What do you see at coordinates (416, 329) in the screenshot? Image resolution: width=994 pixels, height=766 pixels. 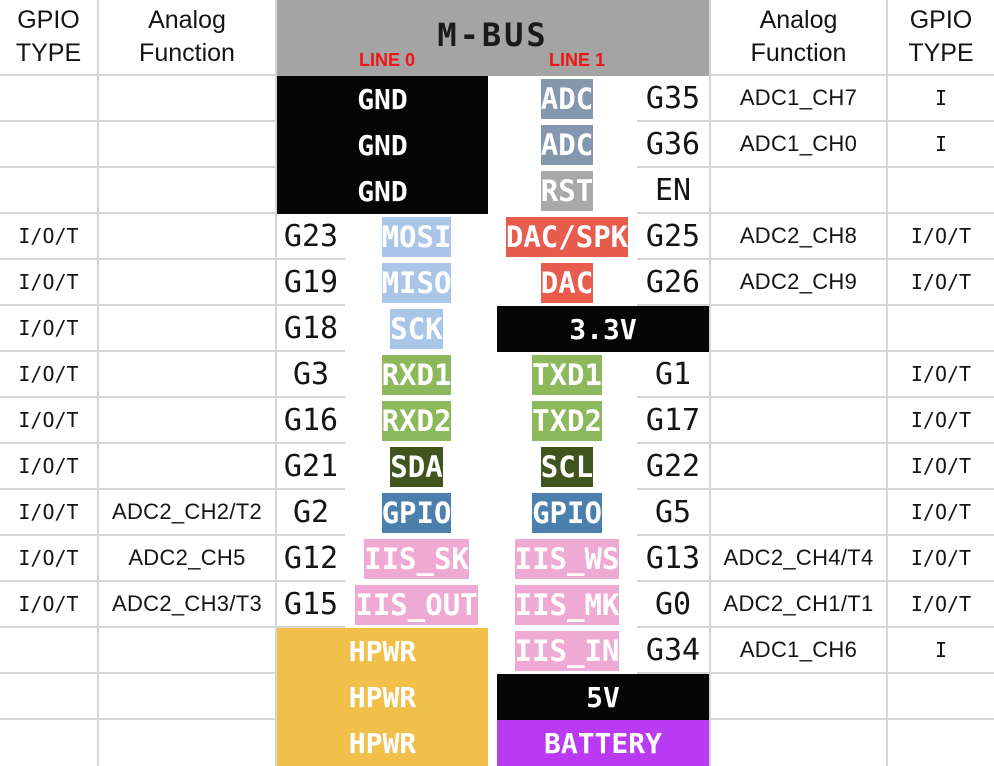 I see `signal-sck: SCK` at bounding box center [416, 329].